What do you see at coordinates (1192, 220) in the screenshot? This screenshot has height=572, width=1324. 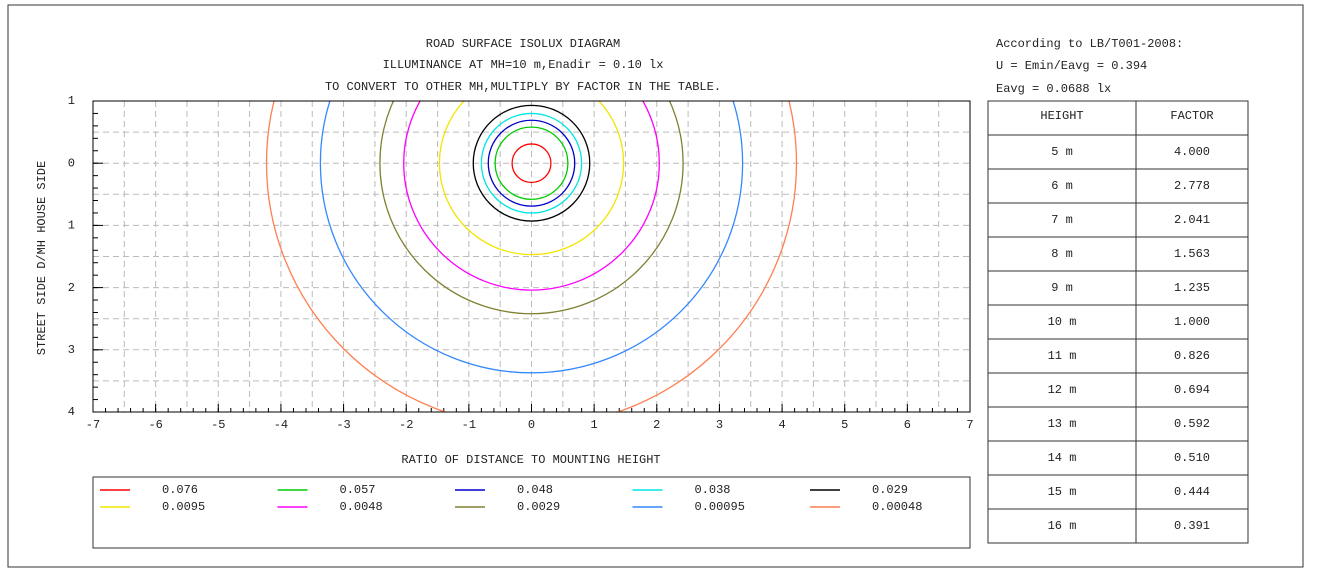 I see `table-cell: 2.041` at bounding box center [1192, 220].